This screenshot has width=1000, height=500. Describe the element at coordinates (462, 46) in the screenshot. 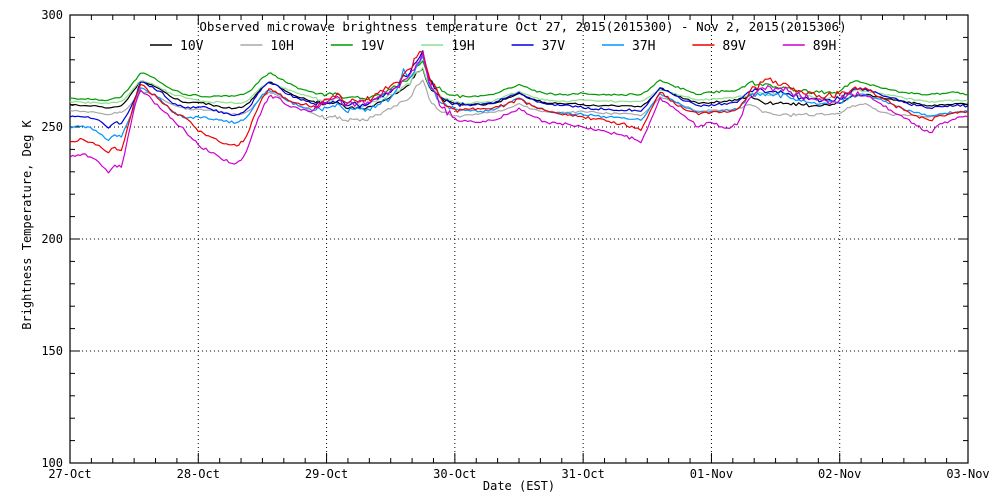

I see `legend-label-19H: 19H` at that location.